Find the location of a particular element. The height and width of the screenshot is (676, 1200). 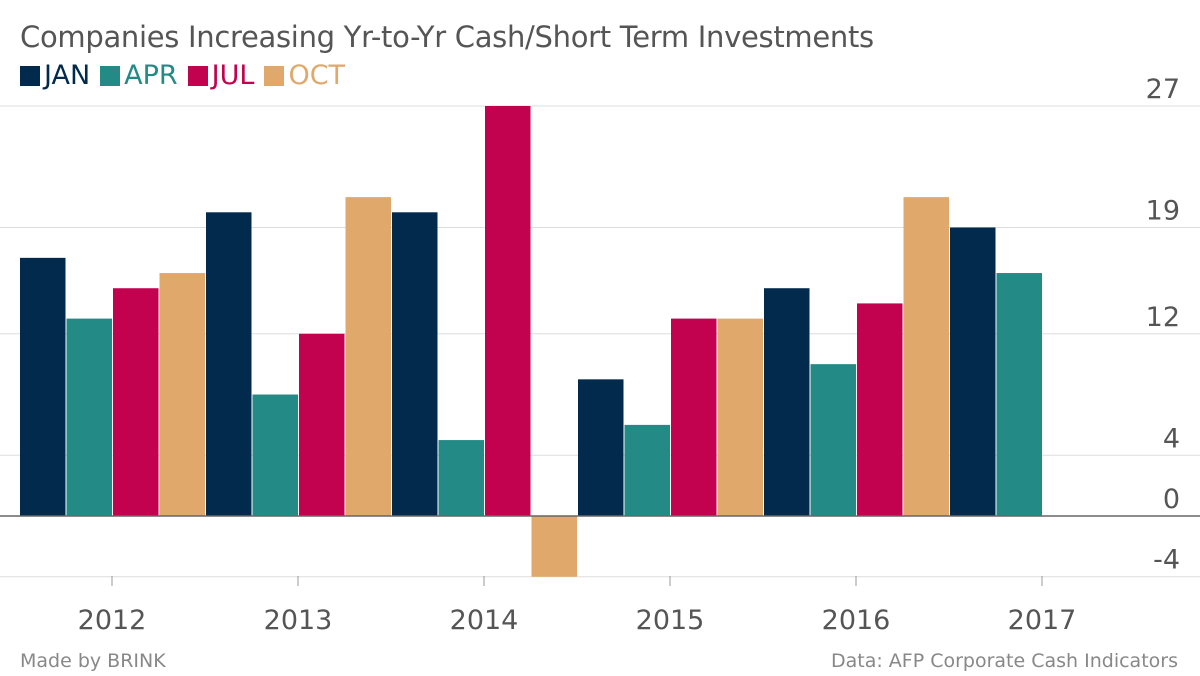

legend-label: OCT is located at coordinates (317, 75).